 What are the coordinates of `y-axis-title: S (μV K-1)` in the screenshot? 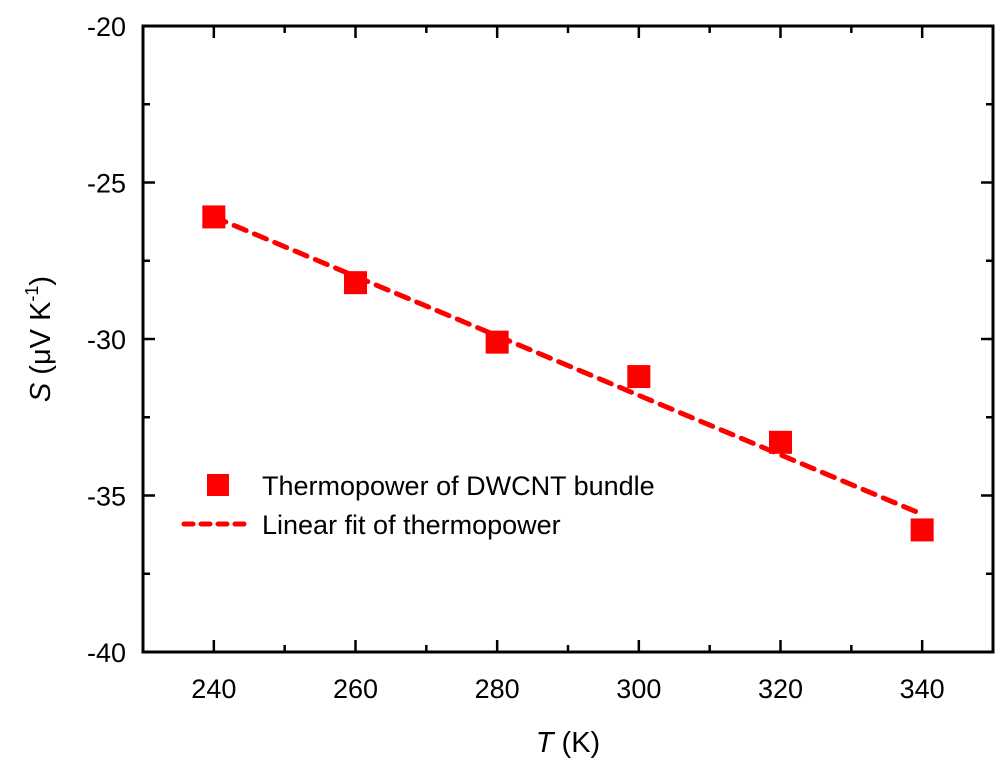 It's located at (39, 339).